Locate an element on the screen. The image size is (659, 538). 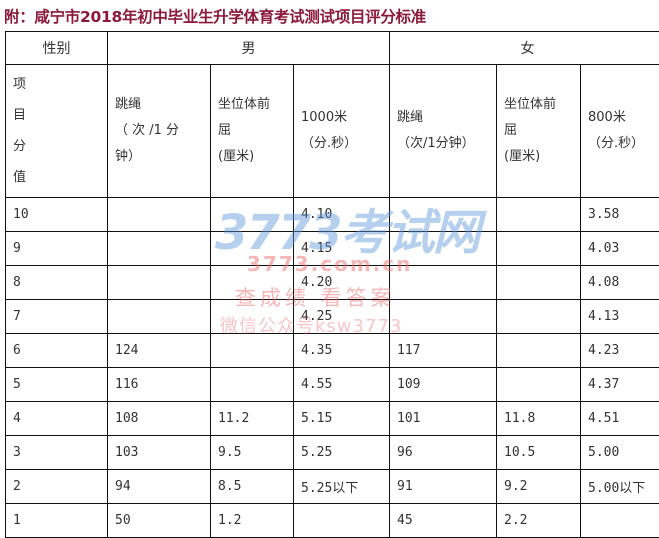
table-row: 9 4.15 4.03 is located at coordinates (332, 248).